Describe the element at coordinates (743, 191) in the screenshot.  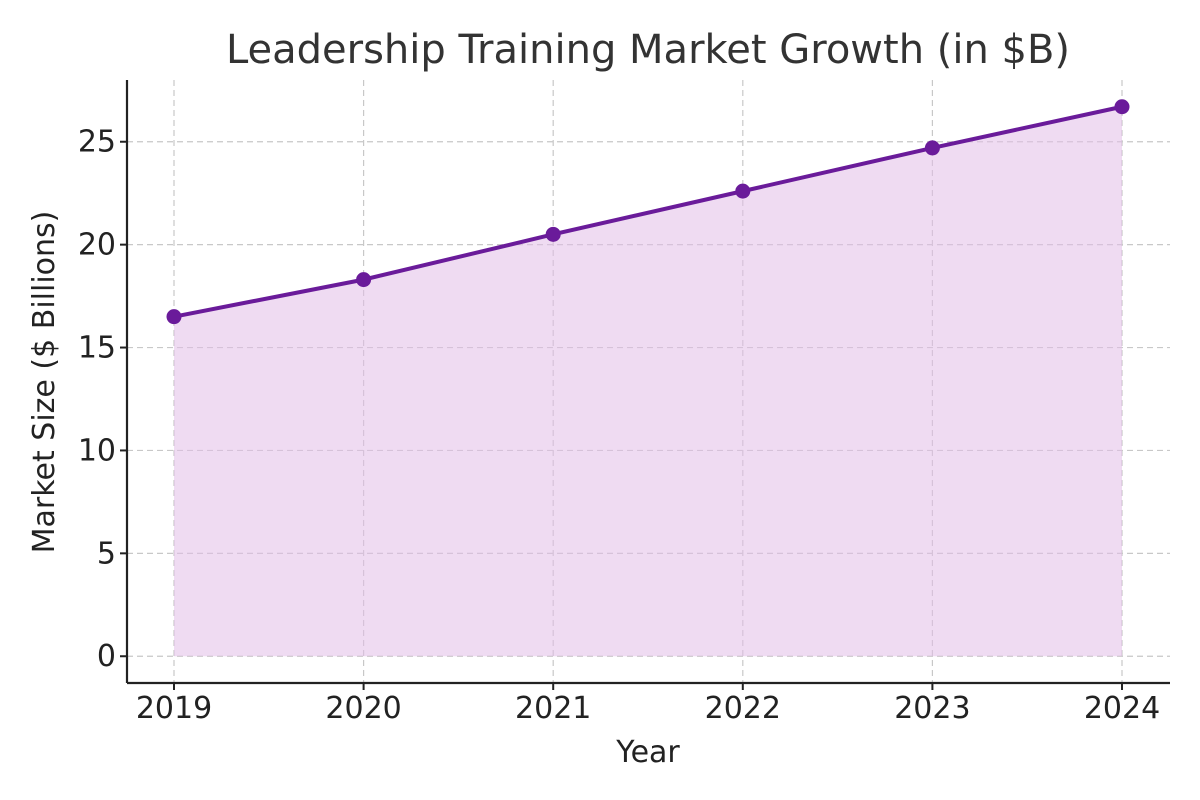
I see `data-point-2022` at that location.